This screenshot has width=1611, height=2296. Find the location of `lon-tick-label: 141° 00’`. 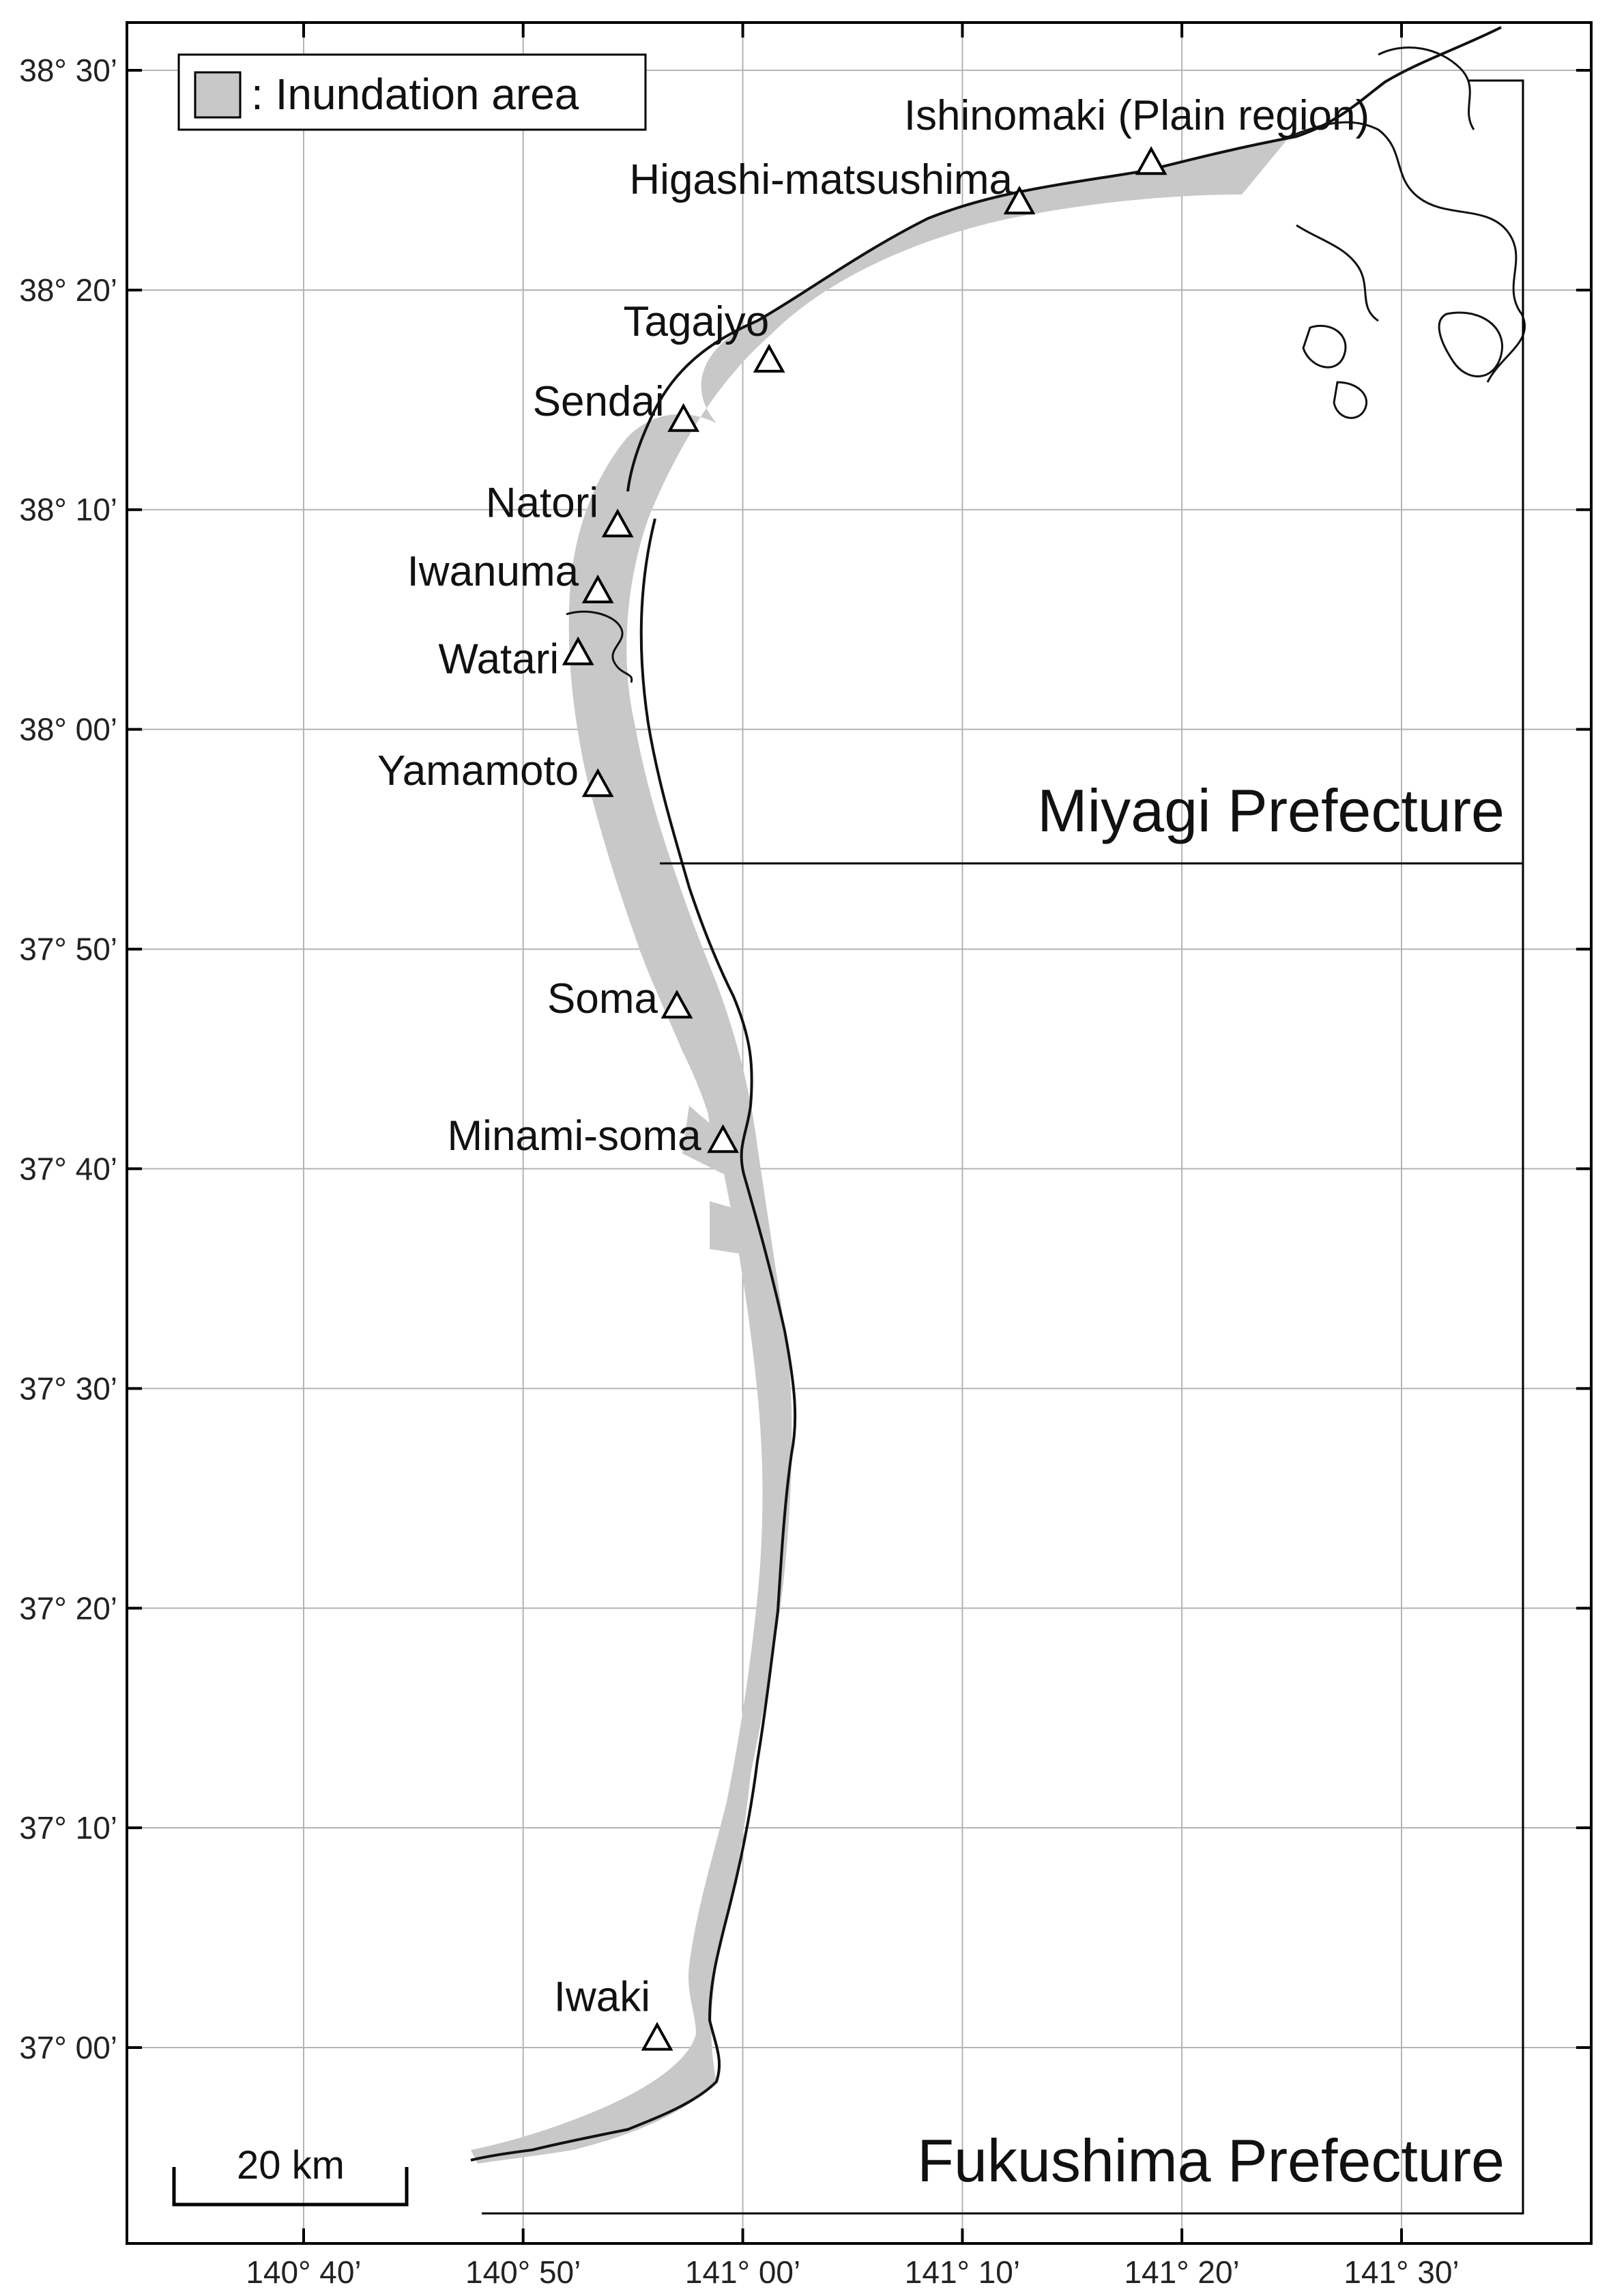

lon-tick-label: 141° 00’ is located at coordinates (743, 2272).